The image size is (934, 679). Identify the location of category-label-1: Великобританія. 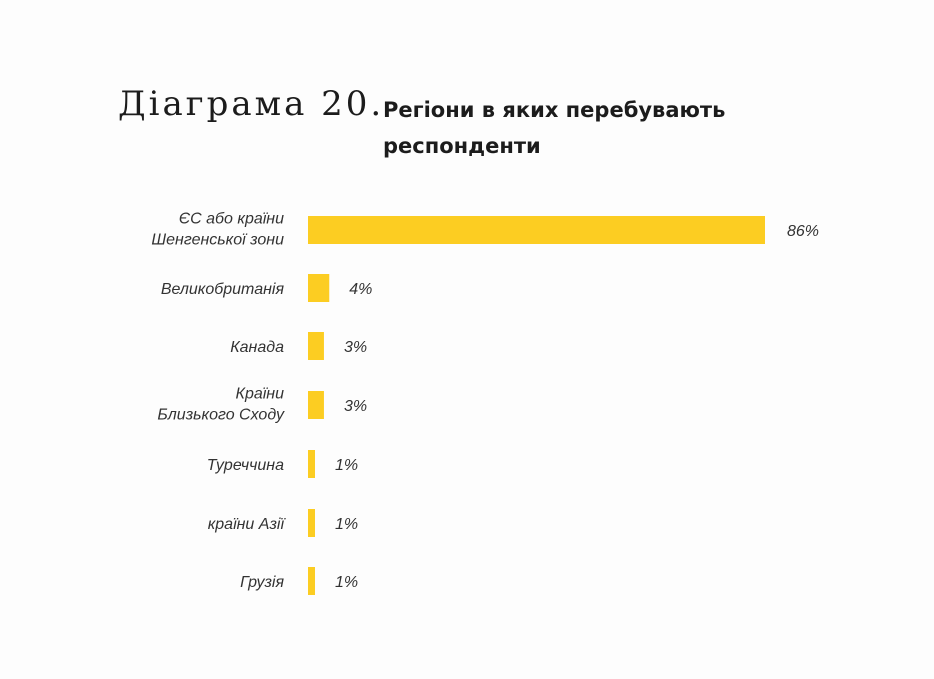
(223, 289).